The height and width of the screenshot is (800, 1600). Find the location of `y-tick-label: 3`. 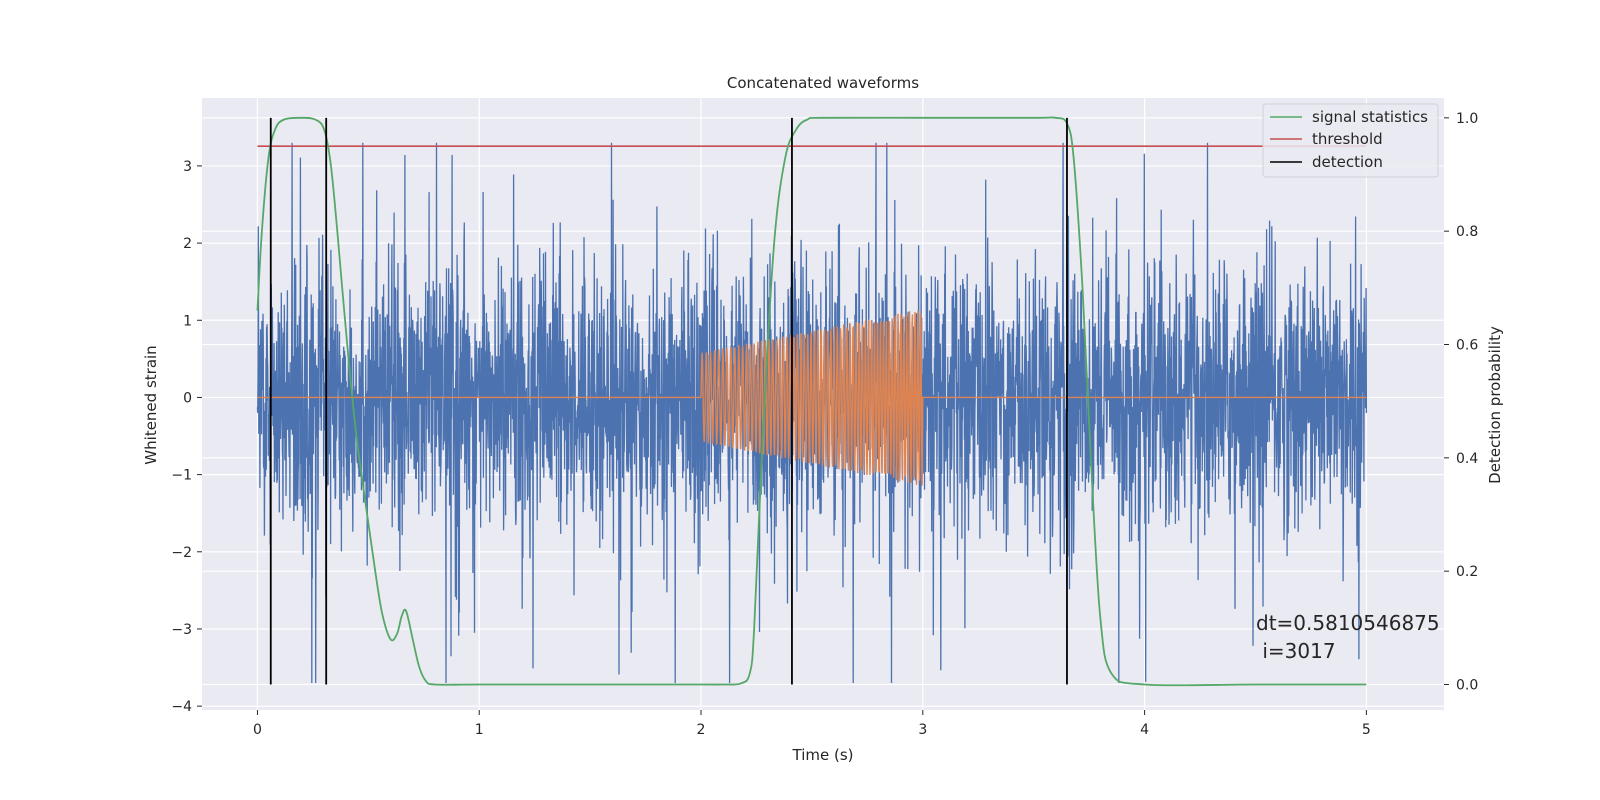

y-tick-label: 3 is located at coordinates (187, 167).